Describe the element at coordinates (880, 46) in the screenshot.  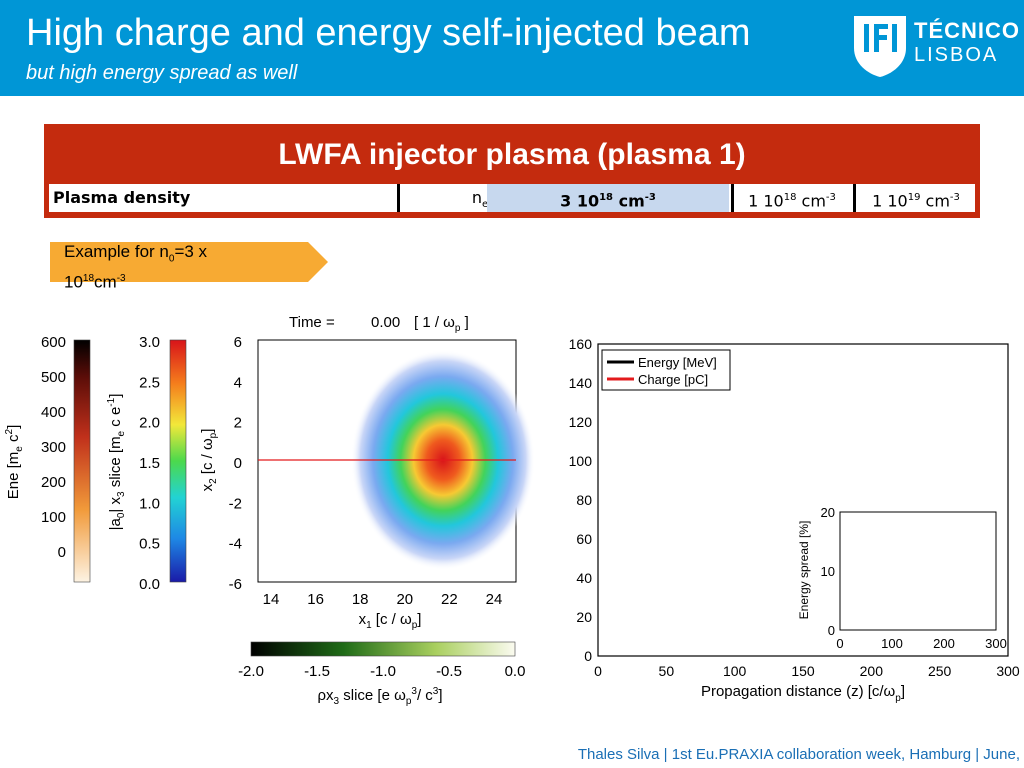
I see `ist-shield-icon` at that location.